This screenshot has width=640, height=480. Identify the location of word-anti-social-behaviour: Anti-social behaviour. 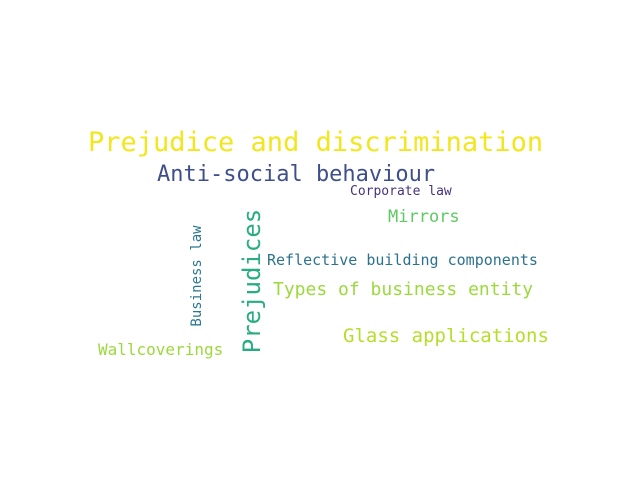
(296, 174).